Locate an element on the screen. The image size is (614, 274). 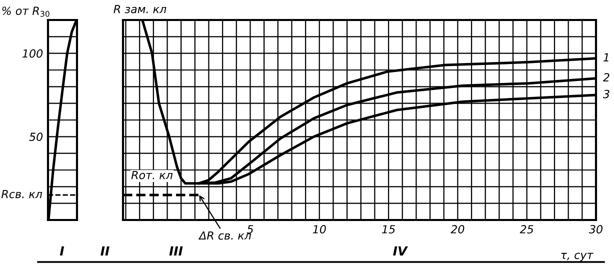
x-tick-label: 20 is located at coordinates (457, 229).